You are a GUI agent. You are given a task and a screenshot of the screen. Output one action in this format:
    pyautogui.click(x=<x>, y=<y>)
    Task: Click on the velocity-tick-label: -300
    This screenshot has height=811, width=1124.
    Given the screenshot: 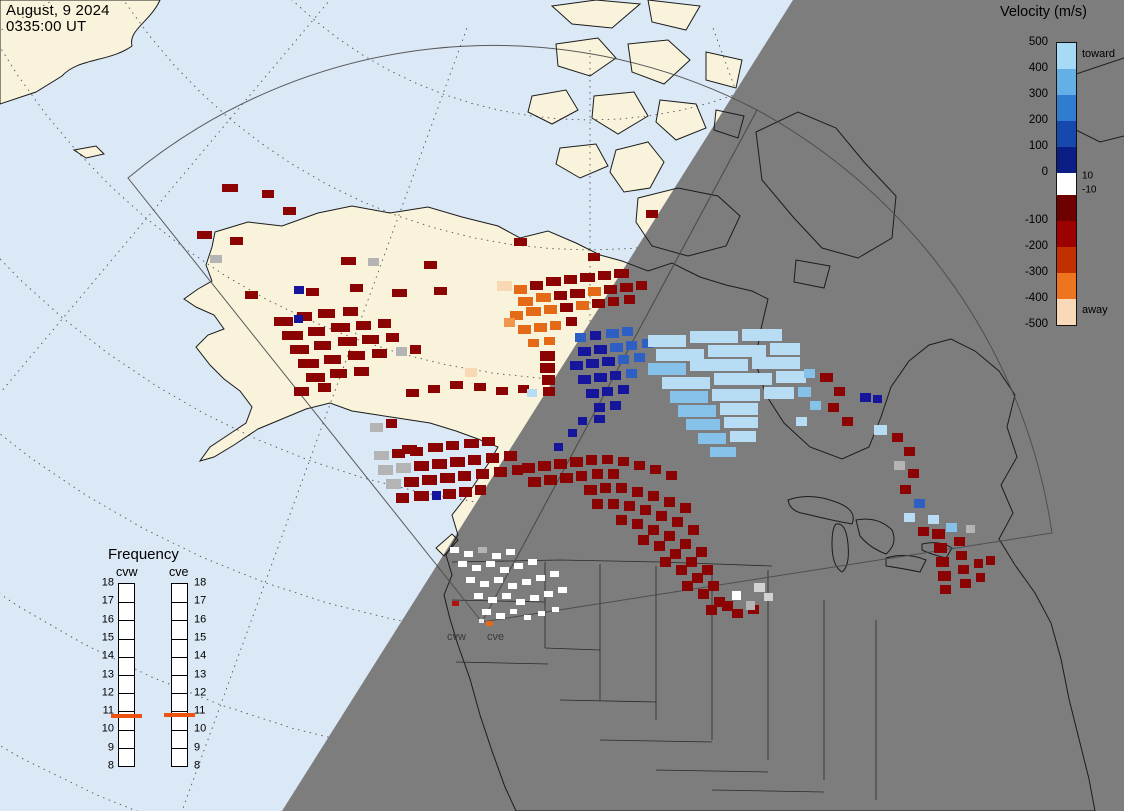 What is the action you would take?
    pyautogui.click(x=1036, y=272)
    